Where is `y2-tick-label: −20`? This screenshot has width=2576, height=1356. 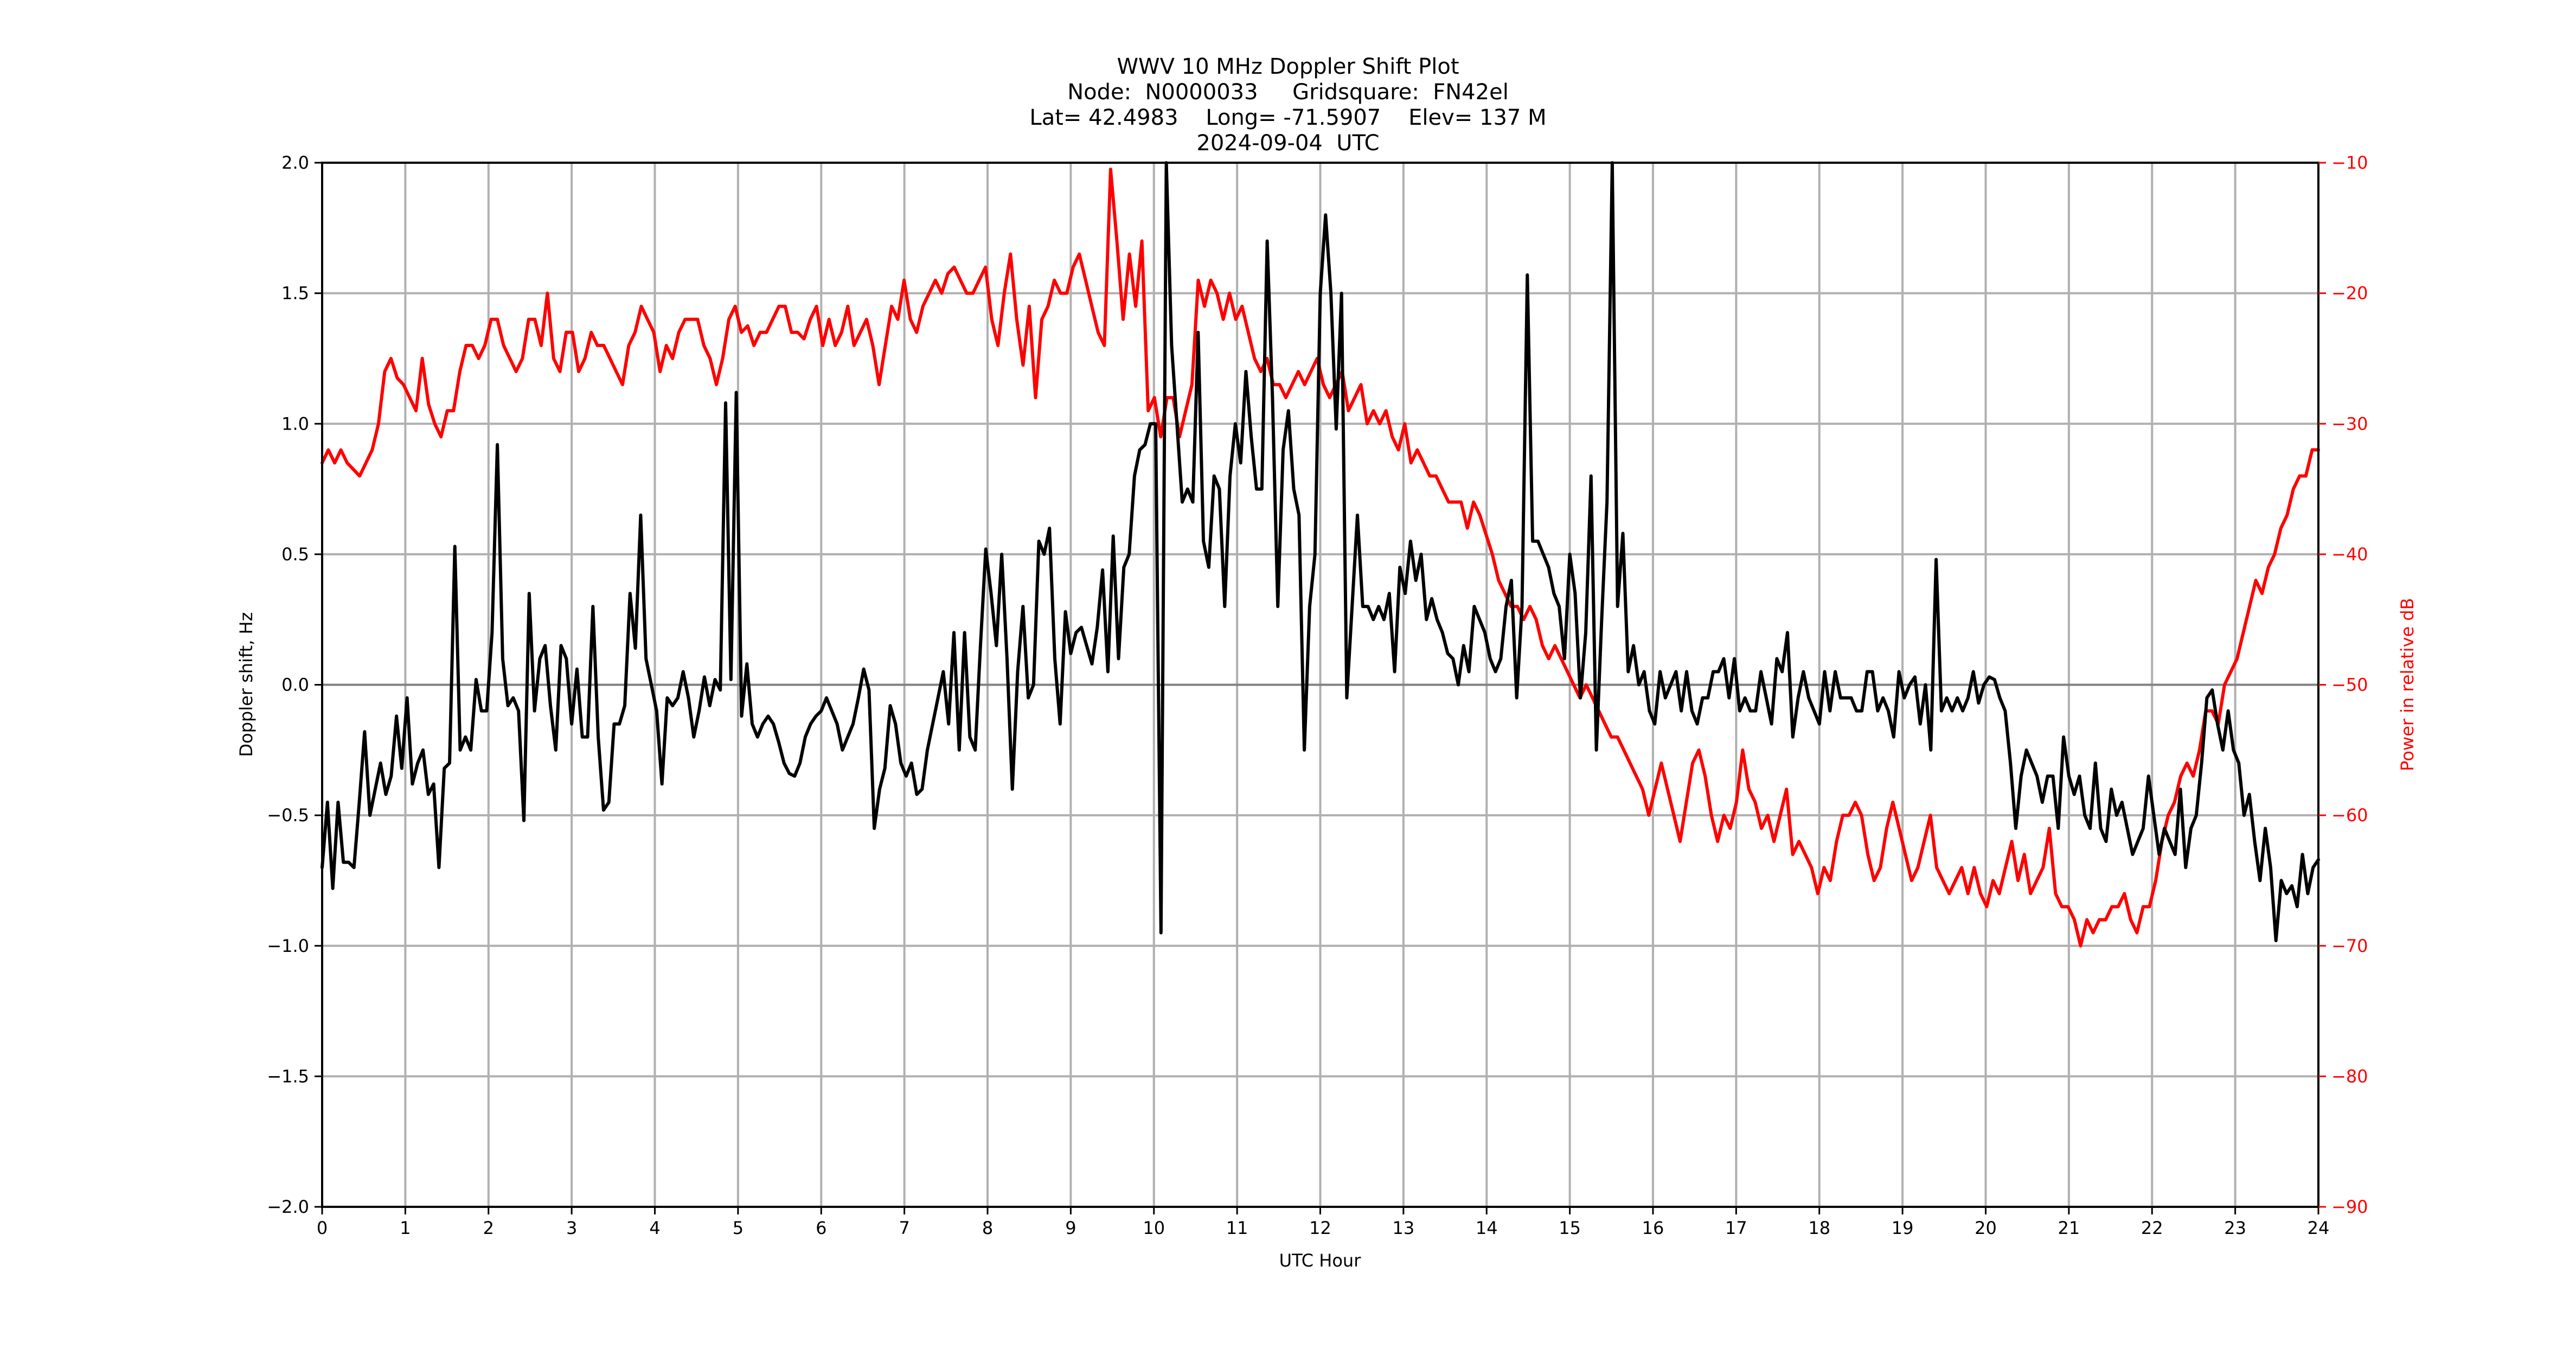
y2-tick-label: −20 is located at coordinates (2350, 293).